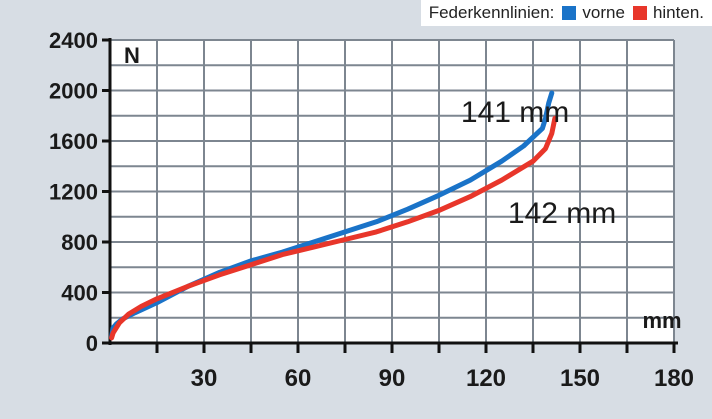  I want to click on y-tick-label: 0, so click(92, 343).